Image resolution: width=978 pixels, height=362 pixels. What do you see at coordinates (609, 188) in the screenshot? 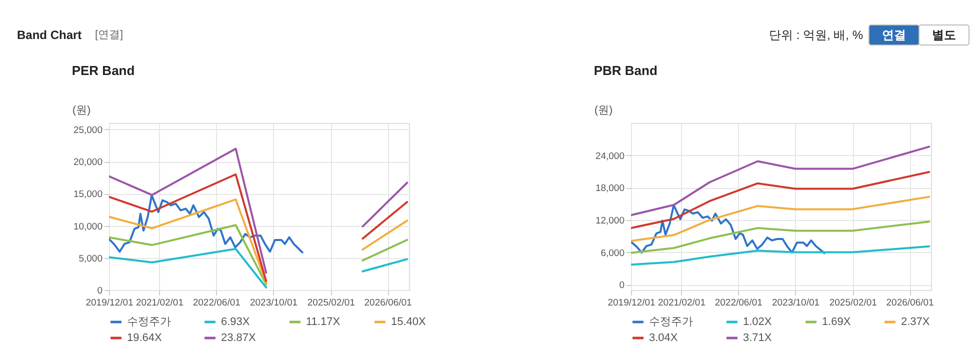
I see `y-tick-label: 18,000` at bounding box center [609, 188].